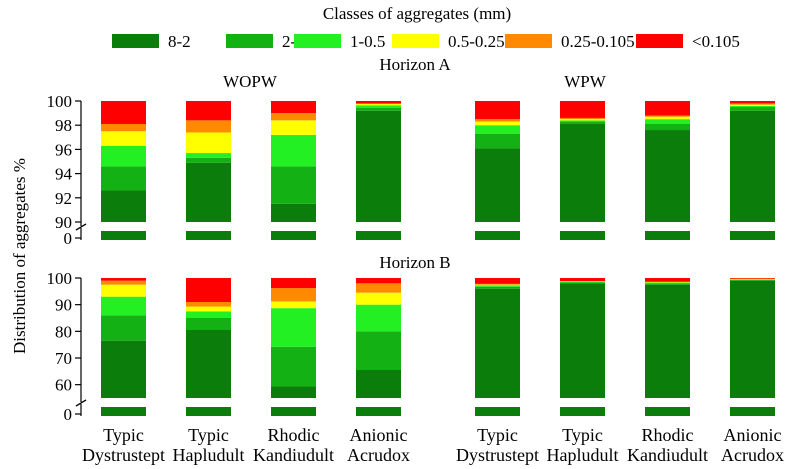 This screenshot has width=800, height=469. I want to click on category-label-line2: Dystrustept, so click(497, 455).